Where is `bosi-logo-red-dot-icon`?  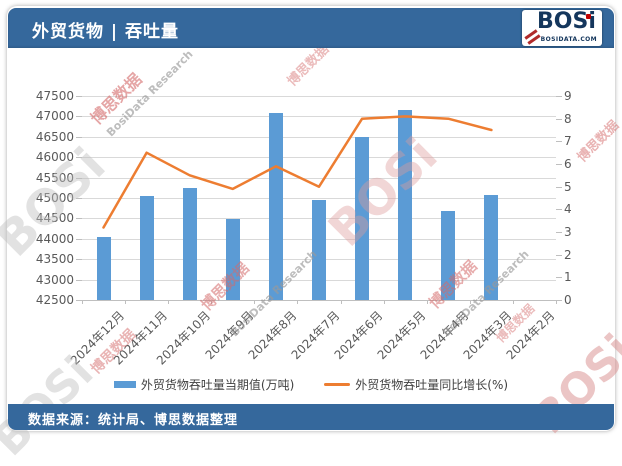
bosi-logo-red-dot-icon is located at coordinates (588, 16).